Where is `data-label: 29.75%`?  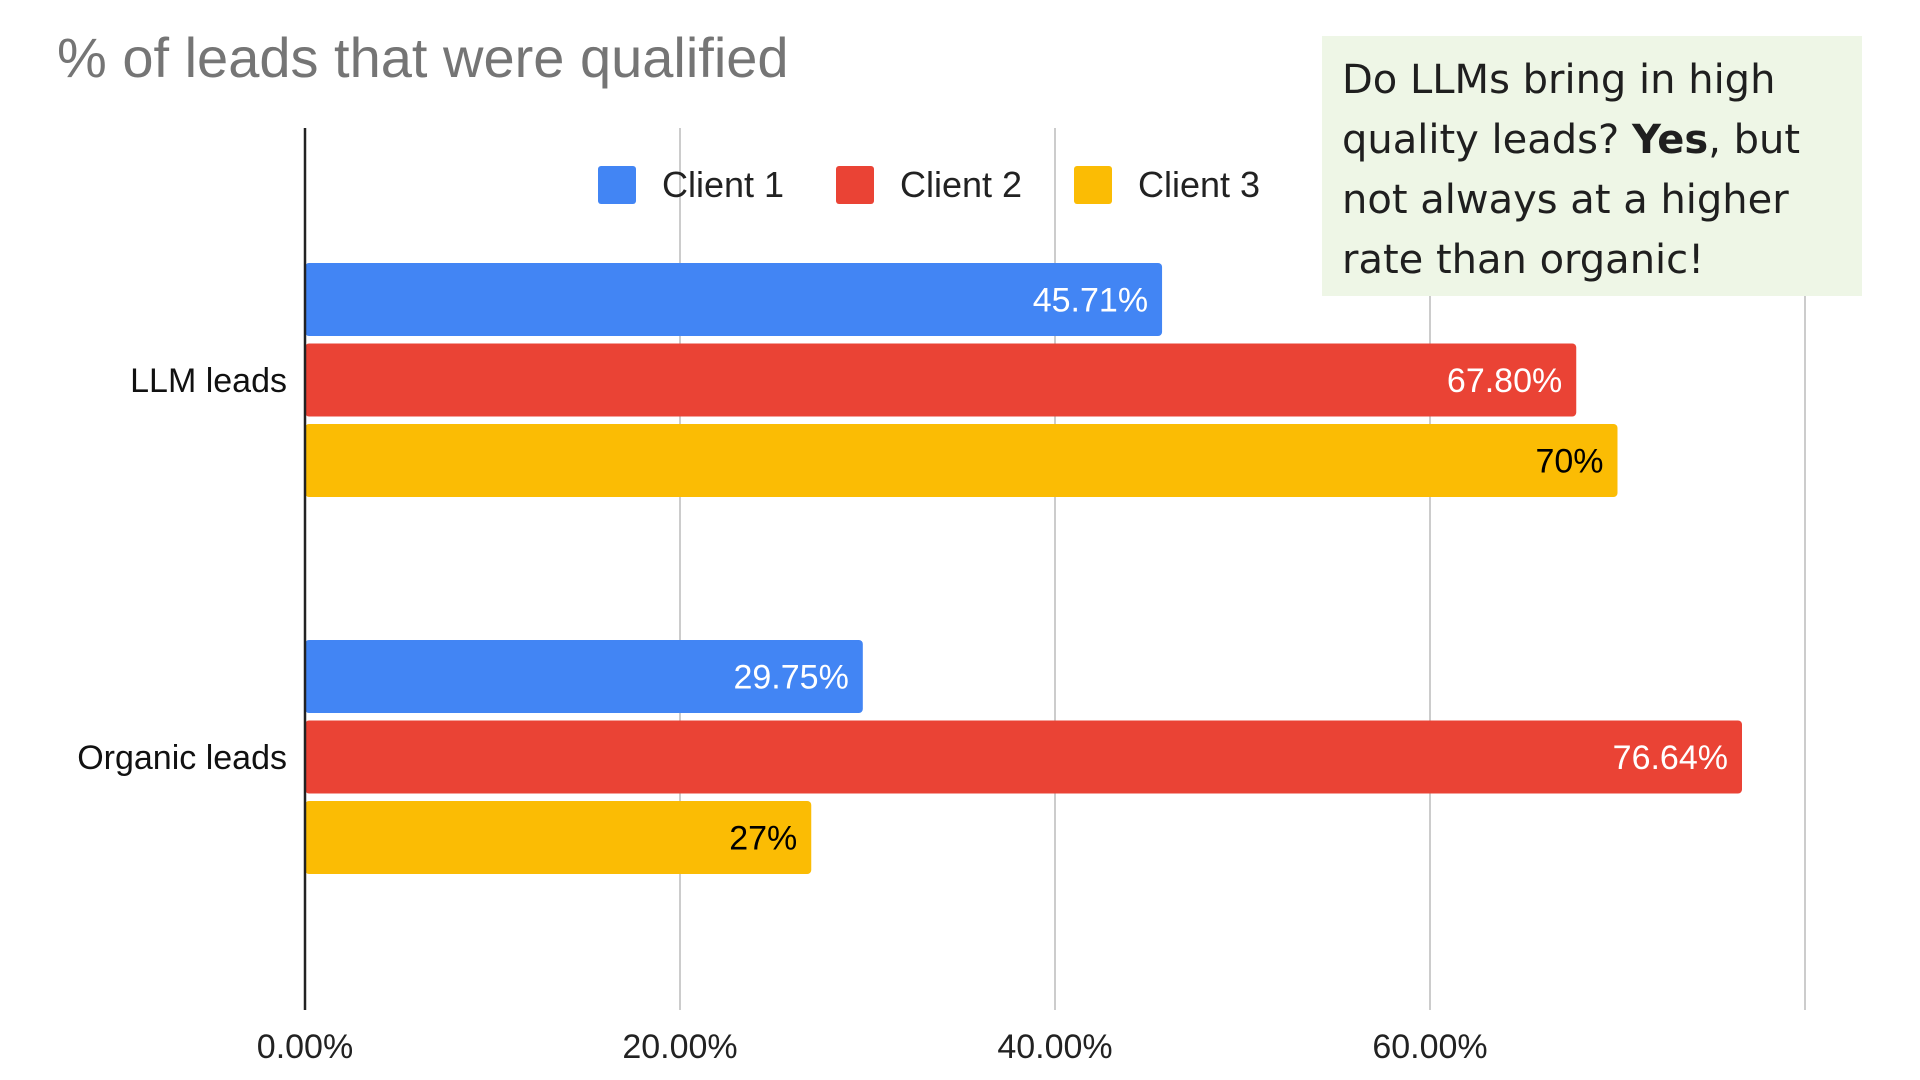 data-label: 29.75% is located at coordinates (790, 678).